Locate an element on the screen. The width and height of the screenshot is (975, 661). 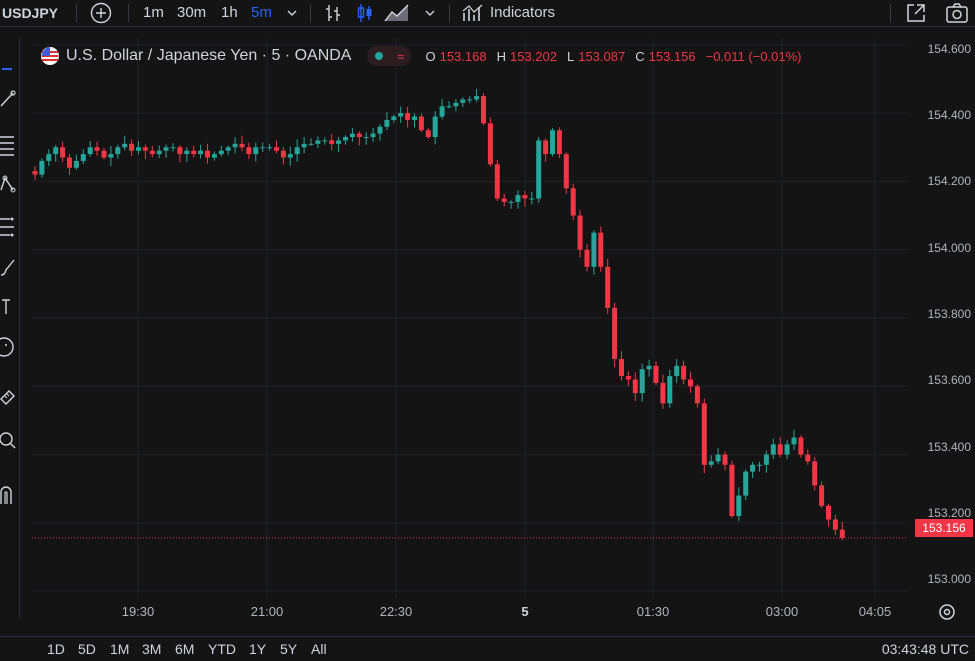
utc-clock: 03:43:48 UTC is located at coordinates (925, 649).